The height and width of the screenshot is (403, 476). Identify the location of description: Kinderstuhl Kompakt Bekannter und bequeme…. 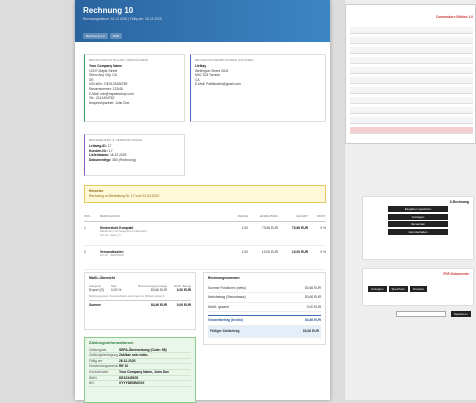
(162, 233).